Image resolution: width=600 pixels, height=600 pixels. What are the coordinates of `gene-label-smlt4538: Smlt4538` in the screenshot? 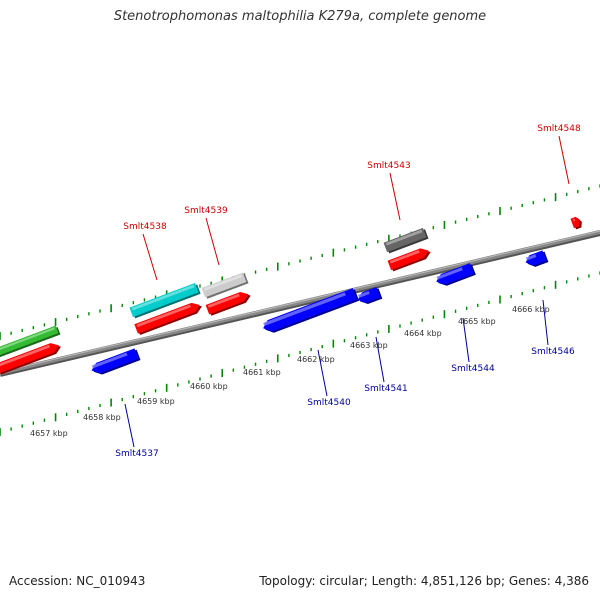 It's located at (145, 227).